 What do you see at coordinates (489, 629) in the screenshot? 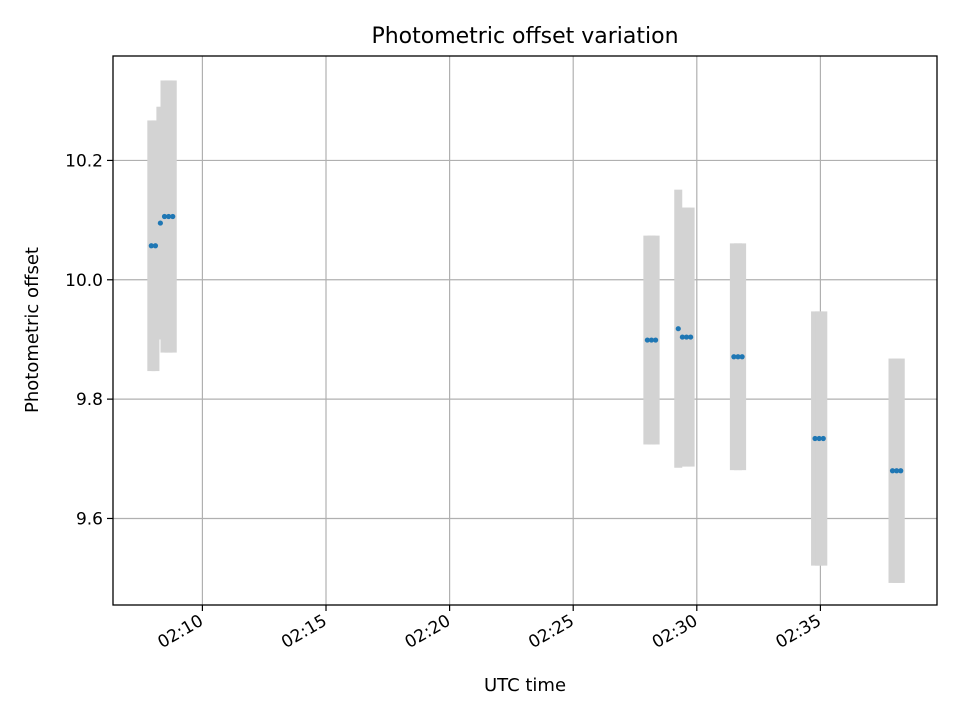
I see `x-tick-layer: 02:10 02:15 02:20 02:25 02:30 02:35` at bounding box center [489, 629].